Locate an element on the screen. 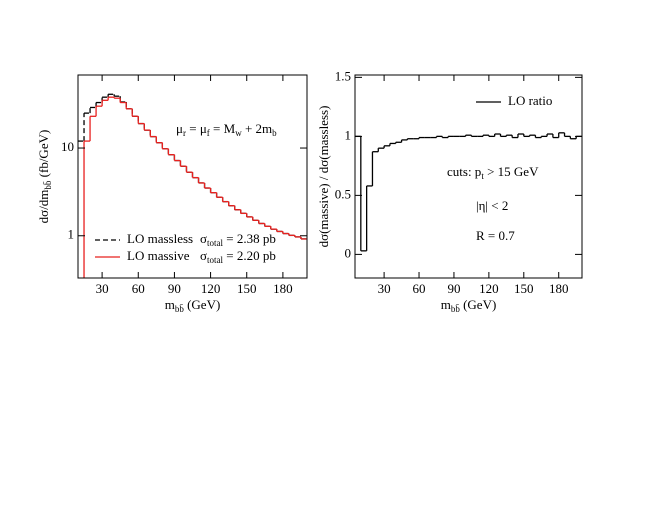  annotation-part: R = 0.7 is located at coordinates (495, 235).